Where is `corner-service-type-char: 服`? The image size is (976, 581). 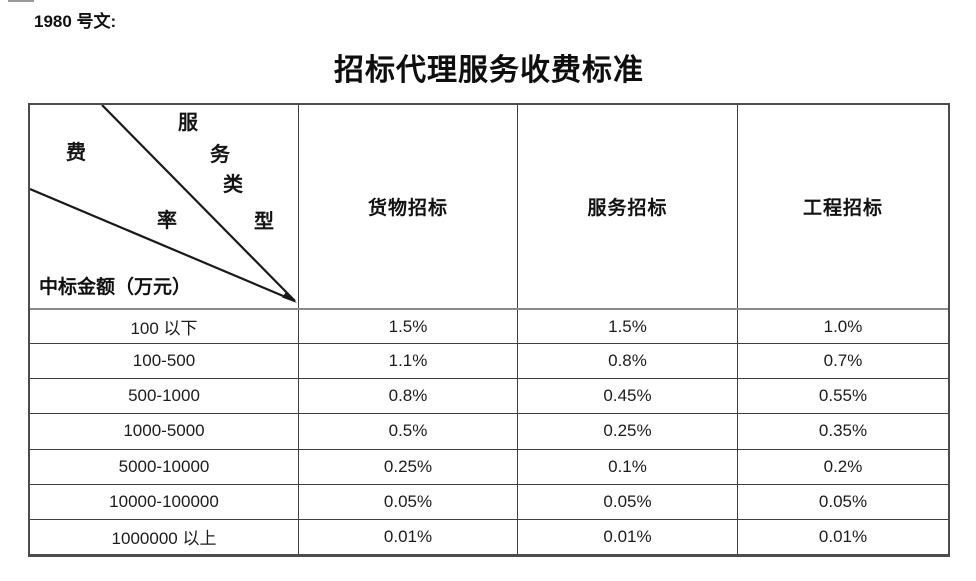
corner-service-type-char: 服 is located at coordinates (188, 123).